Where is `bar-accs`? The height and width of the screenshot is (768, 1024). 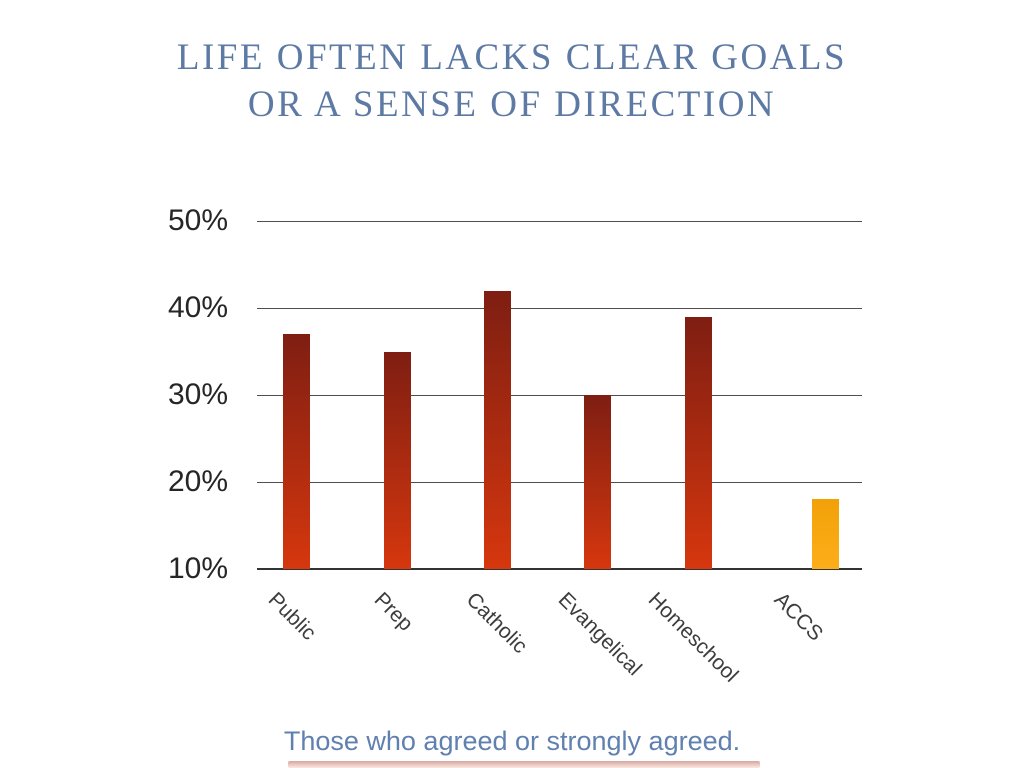
bar-accs is located at coordinates (825, 534).